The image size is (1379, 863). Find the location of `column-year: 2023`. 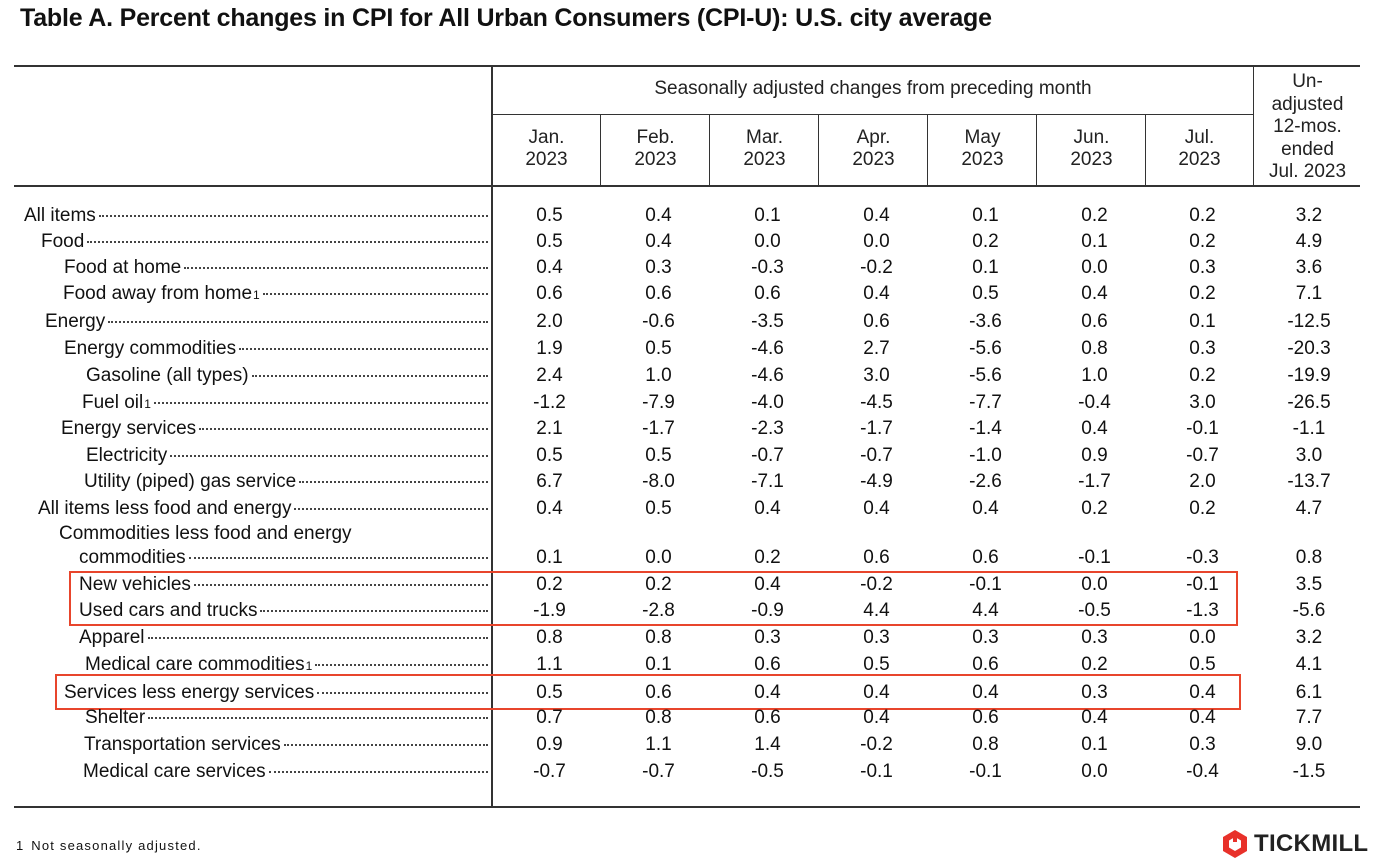

column-year: 2023 is located at coordinates (1199, 159).